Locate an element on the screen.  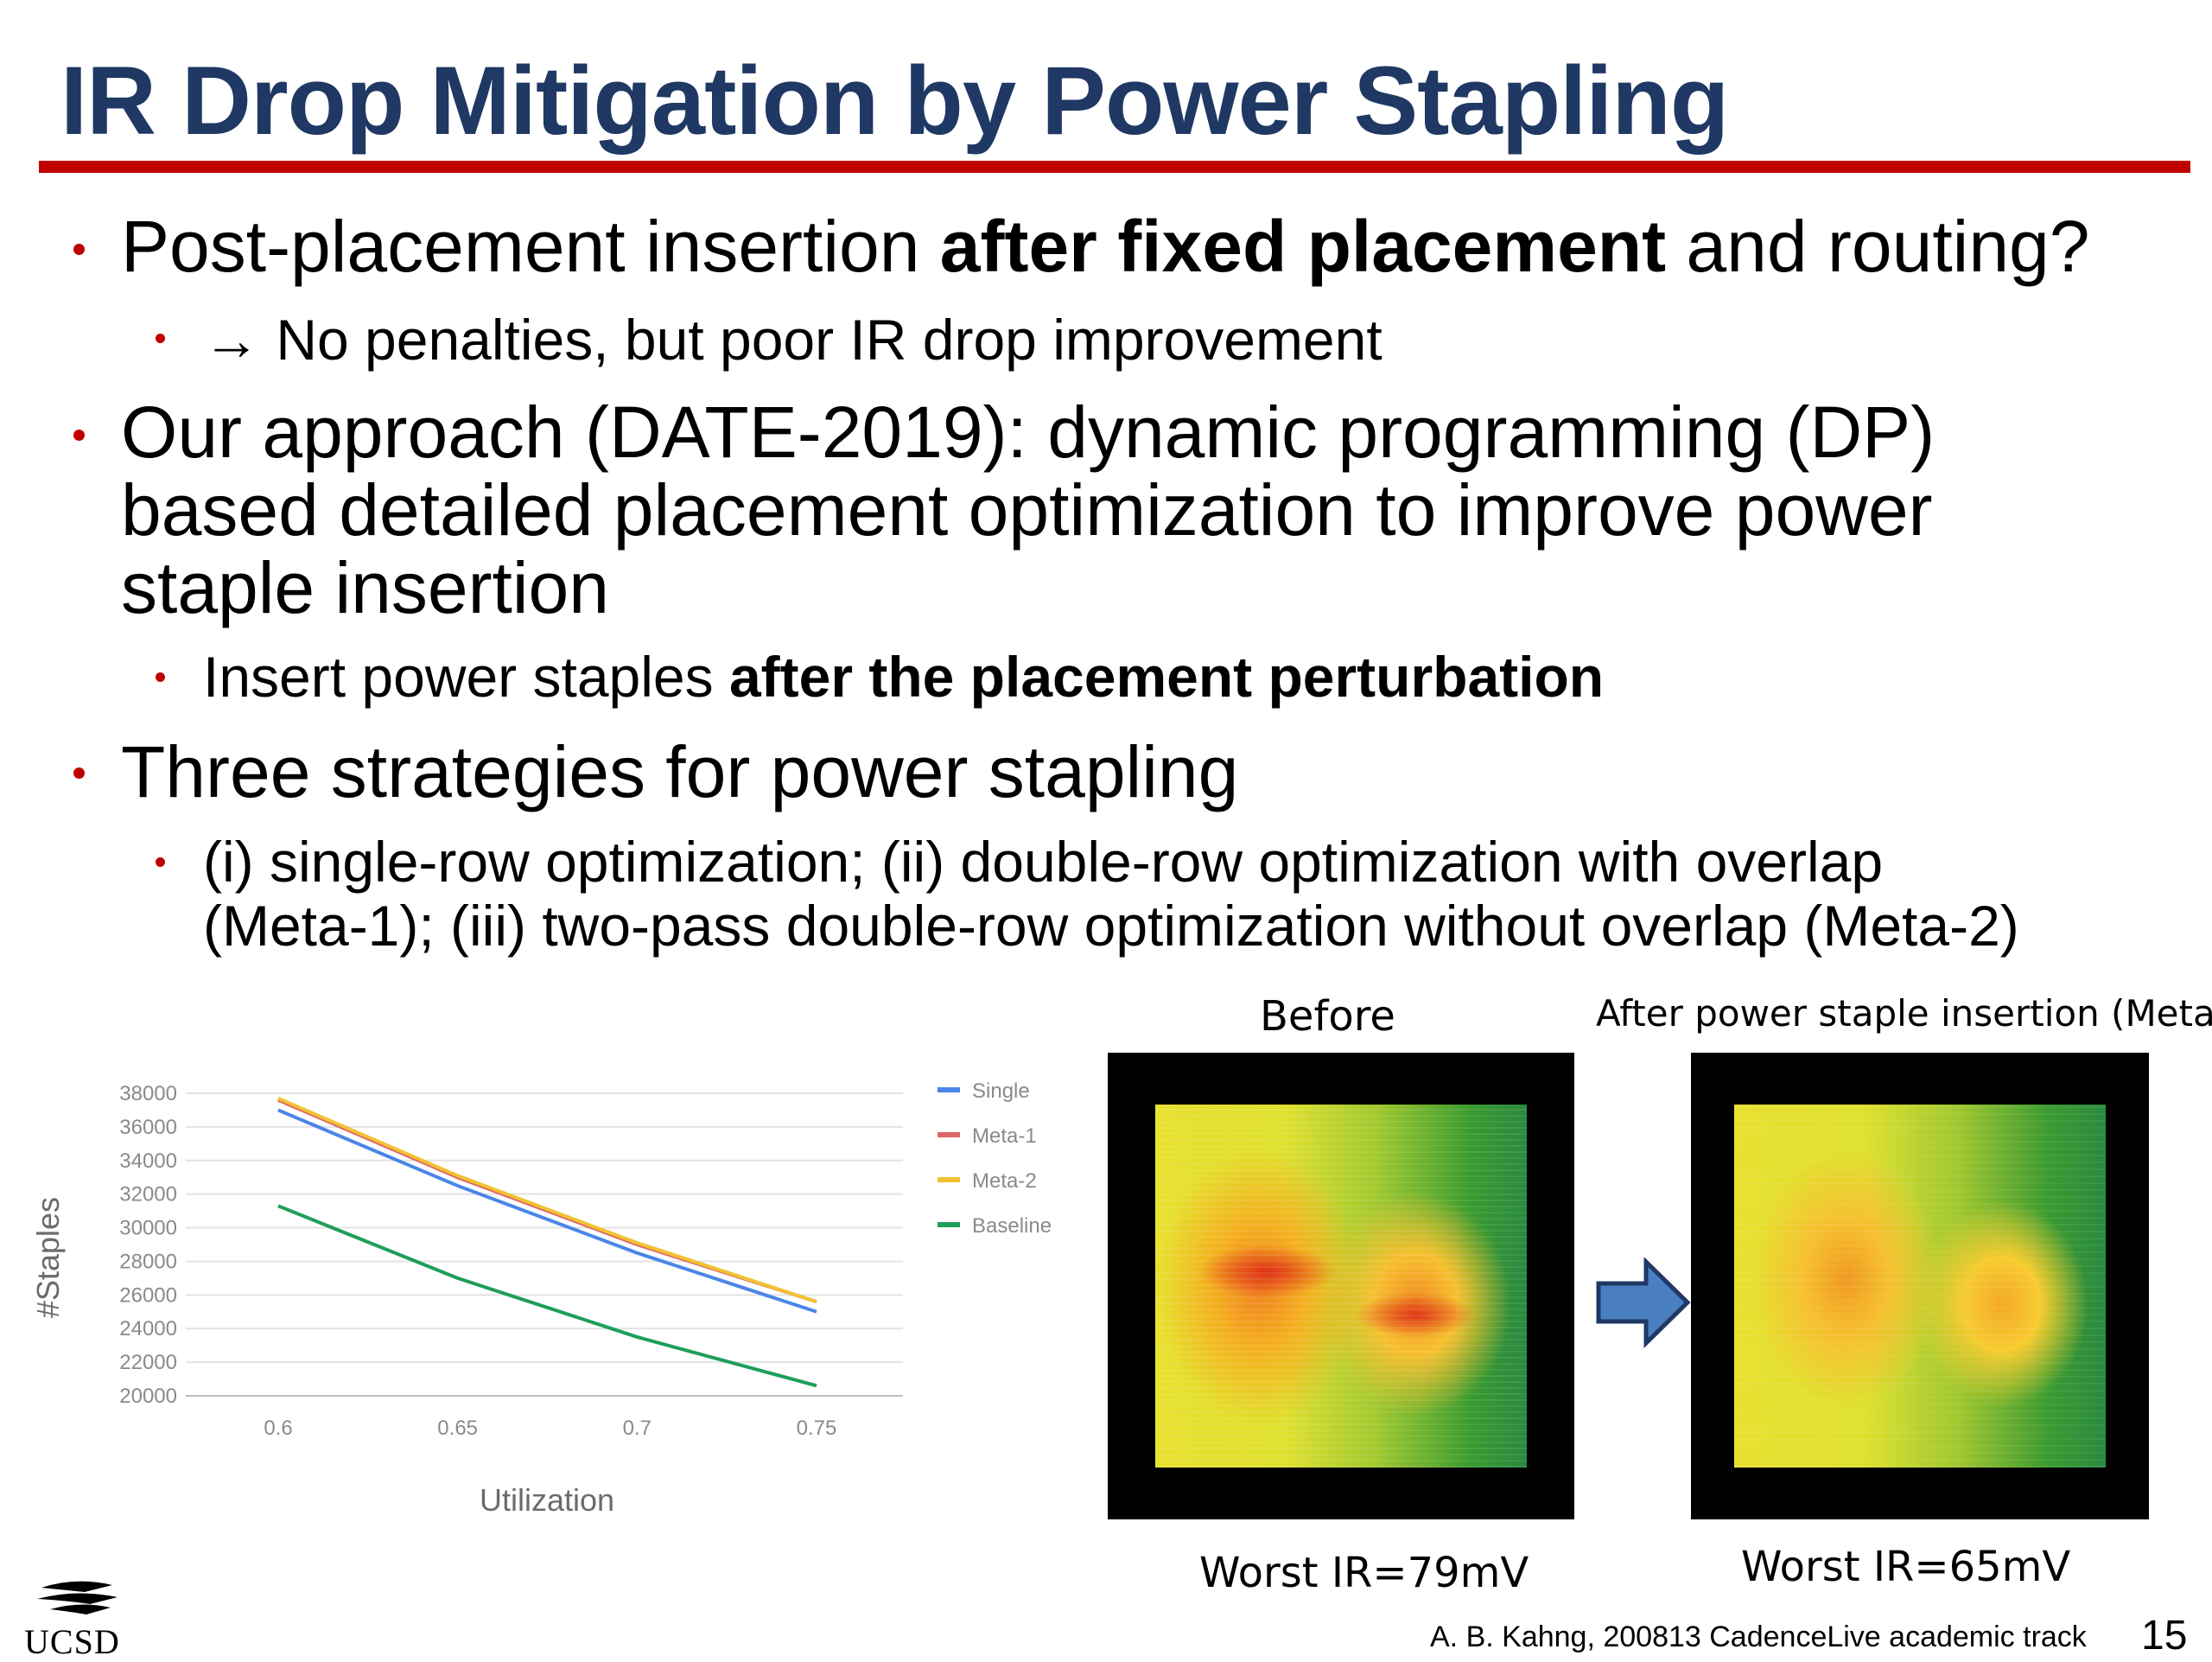
legend-label: Baseline is located at coordinates (1012, 1226).